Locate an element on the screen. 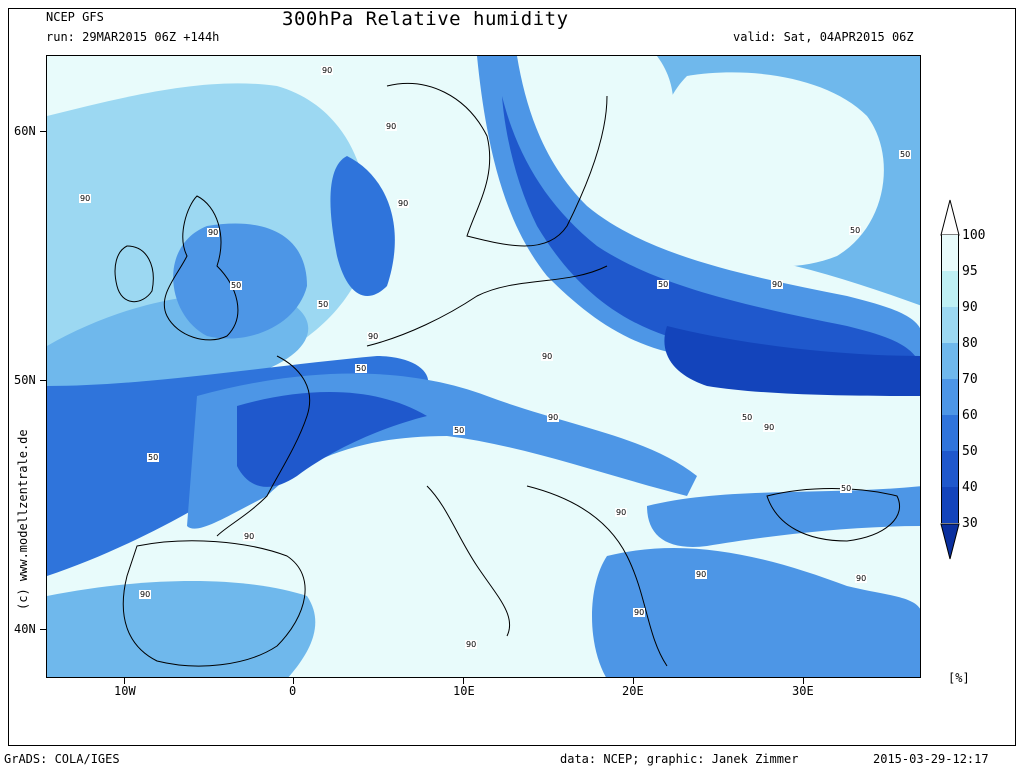  colorbar-label: 90 is located at coordinates (970, 307).